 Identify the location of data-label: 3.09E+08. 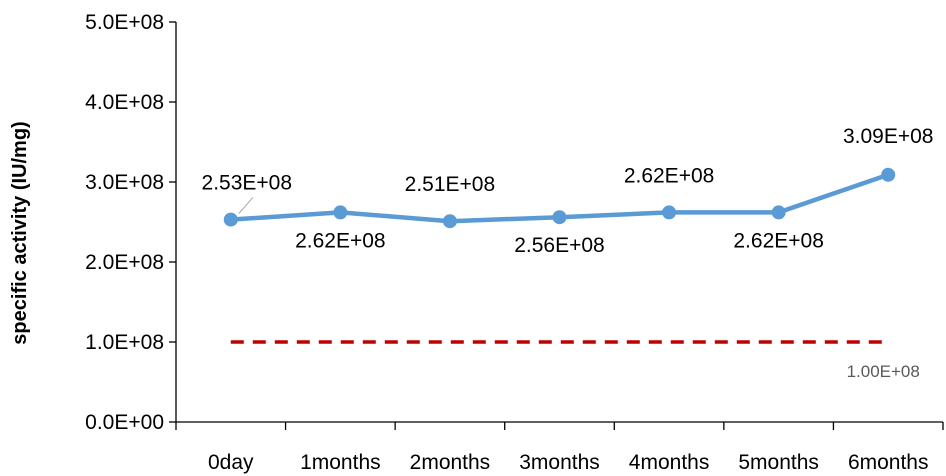
(888, 136).